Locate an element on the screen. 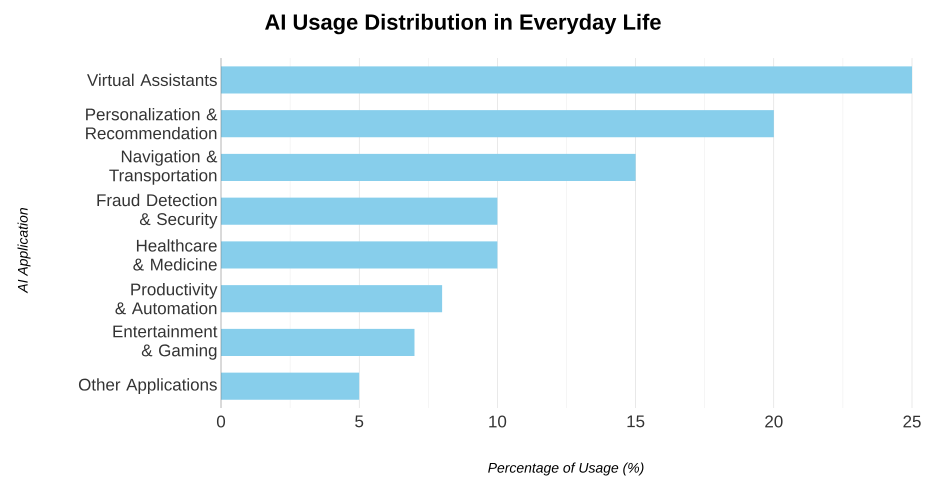  x-tick-label: 25 is located at coordinates (912, 422).